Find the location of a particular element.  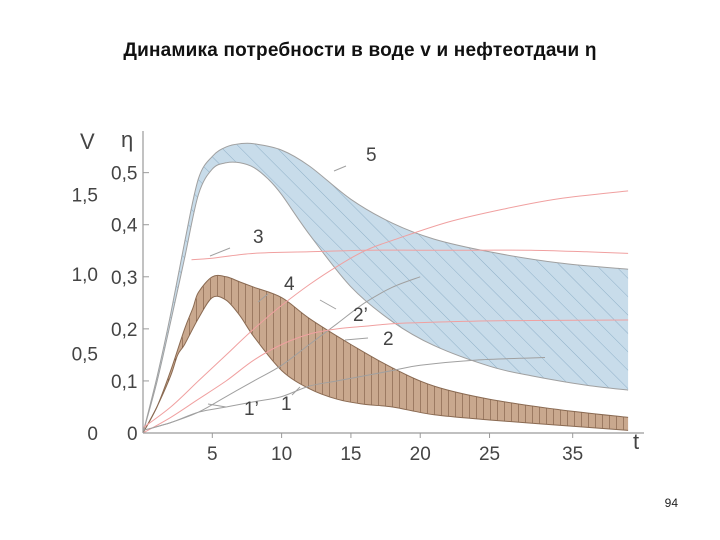

curve-label-3: 3 is located at coordinates (258, 237).